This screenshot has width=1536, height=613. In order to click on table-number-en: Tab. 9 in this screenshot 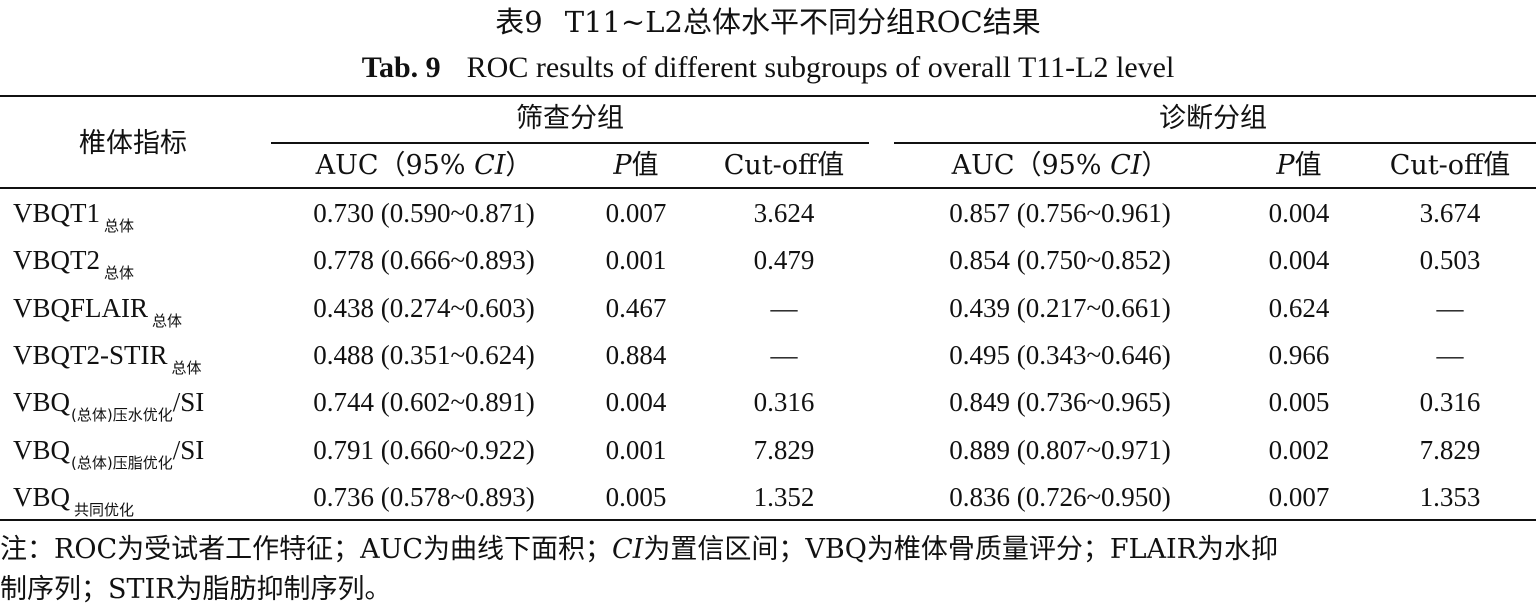, I will do `click(401, 67)`.